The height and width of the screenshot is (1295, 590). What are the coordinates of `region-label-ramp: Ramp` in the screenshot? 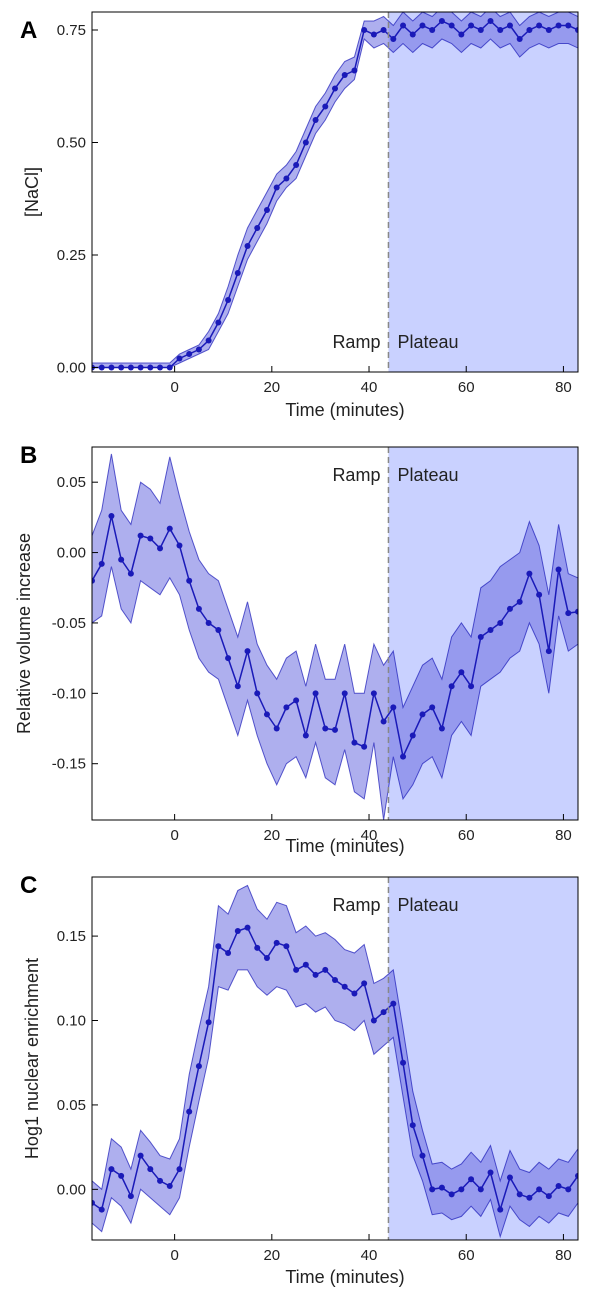 It's located at (356, 905).